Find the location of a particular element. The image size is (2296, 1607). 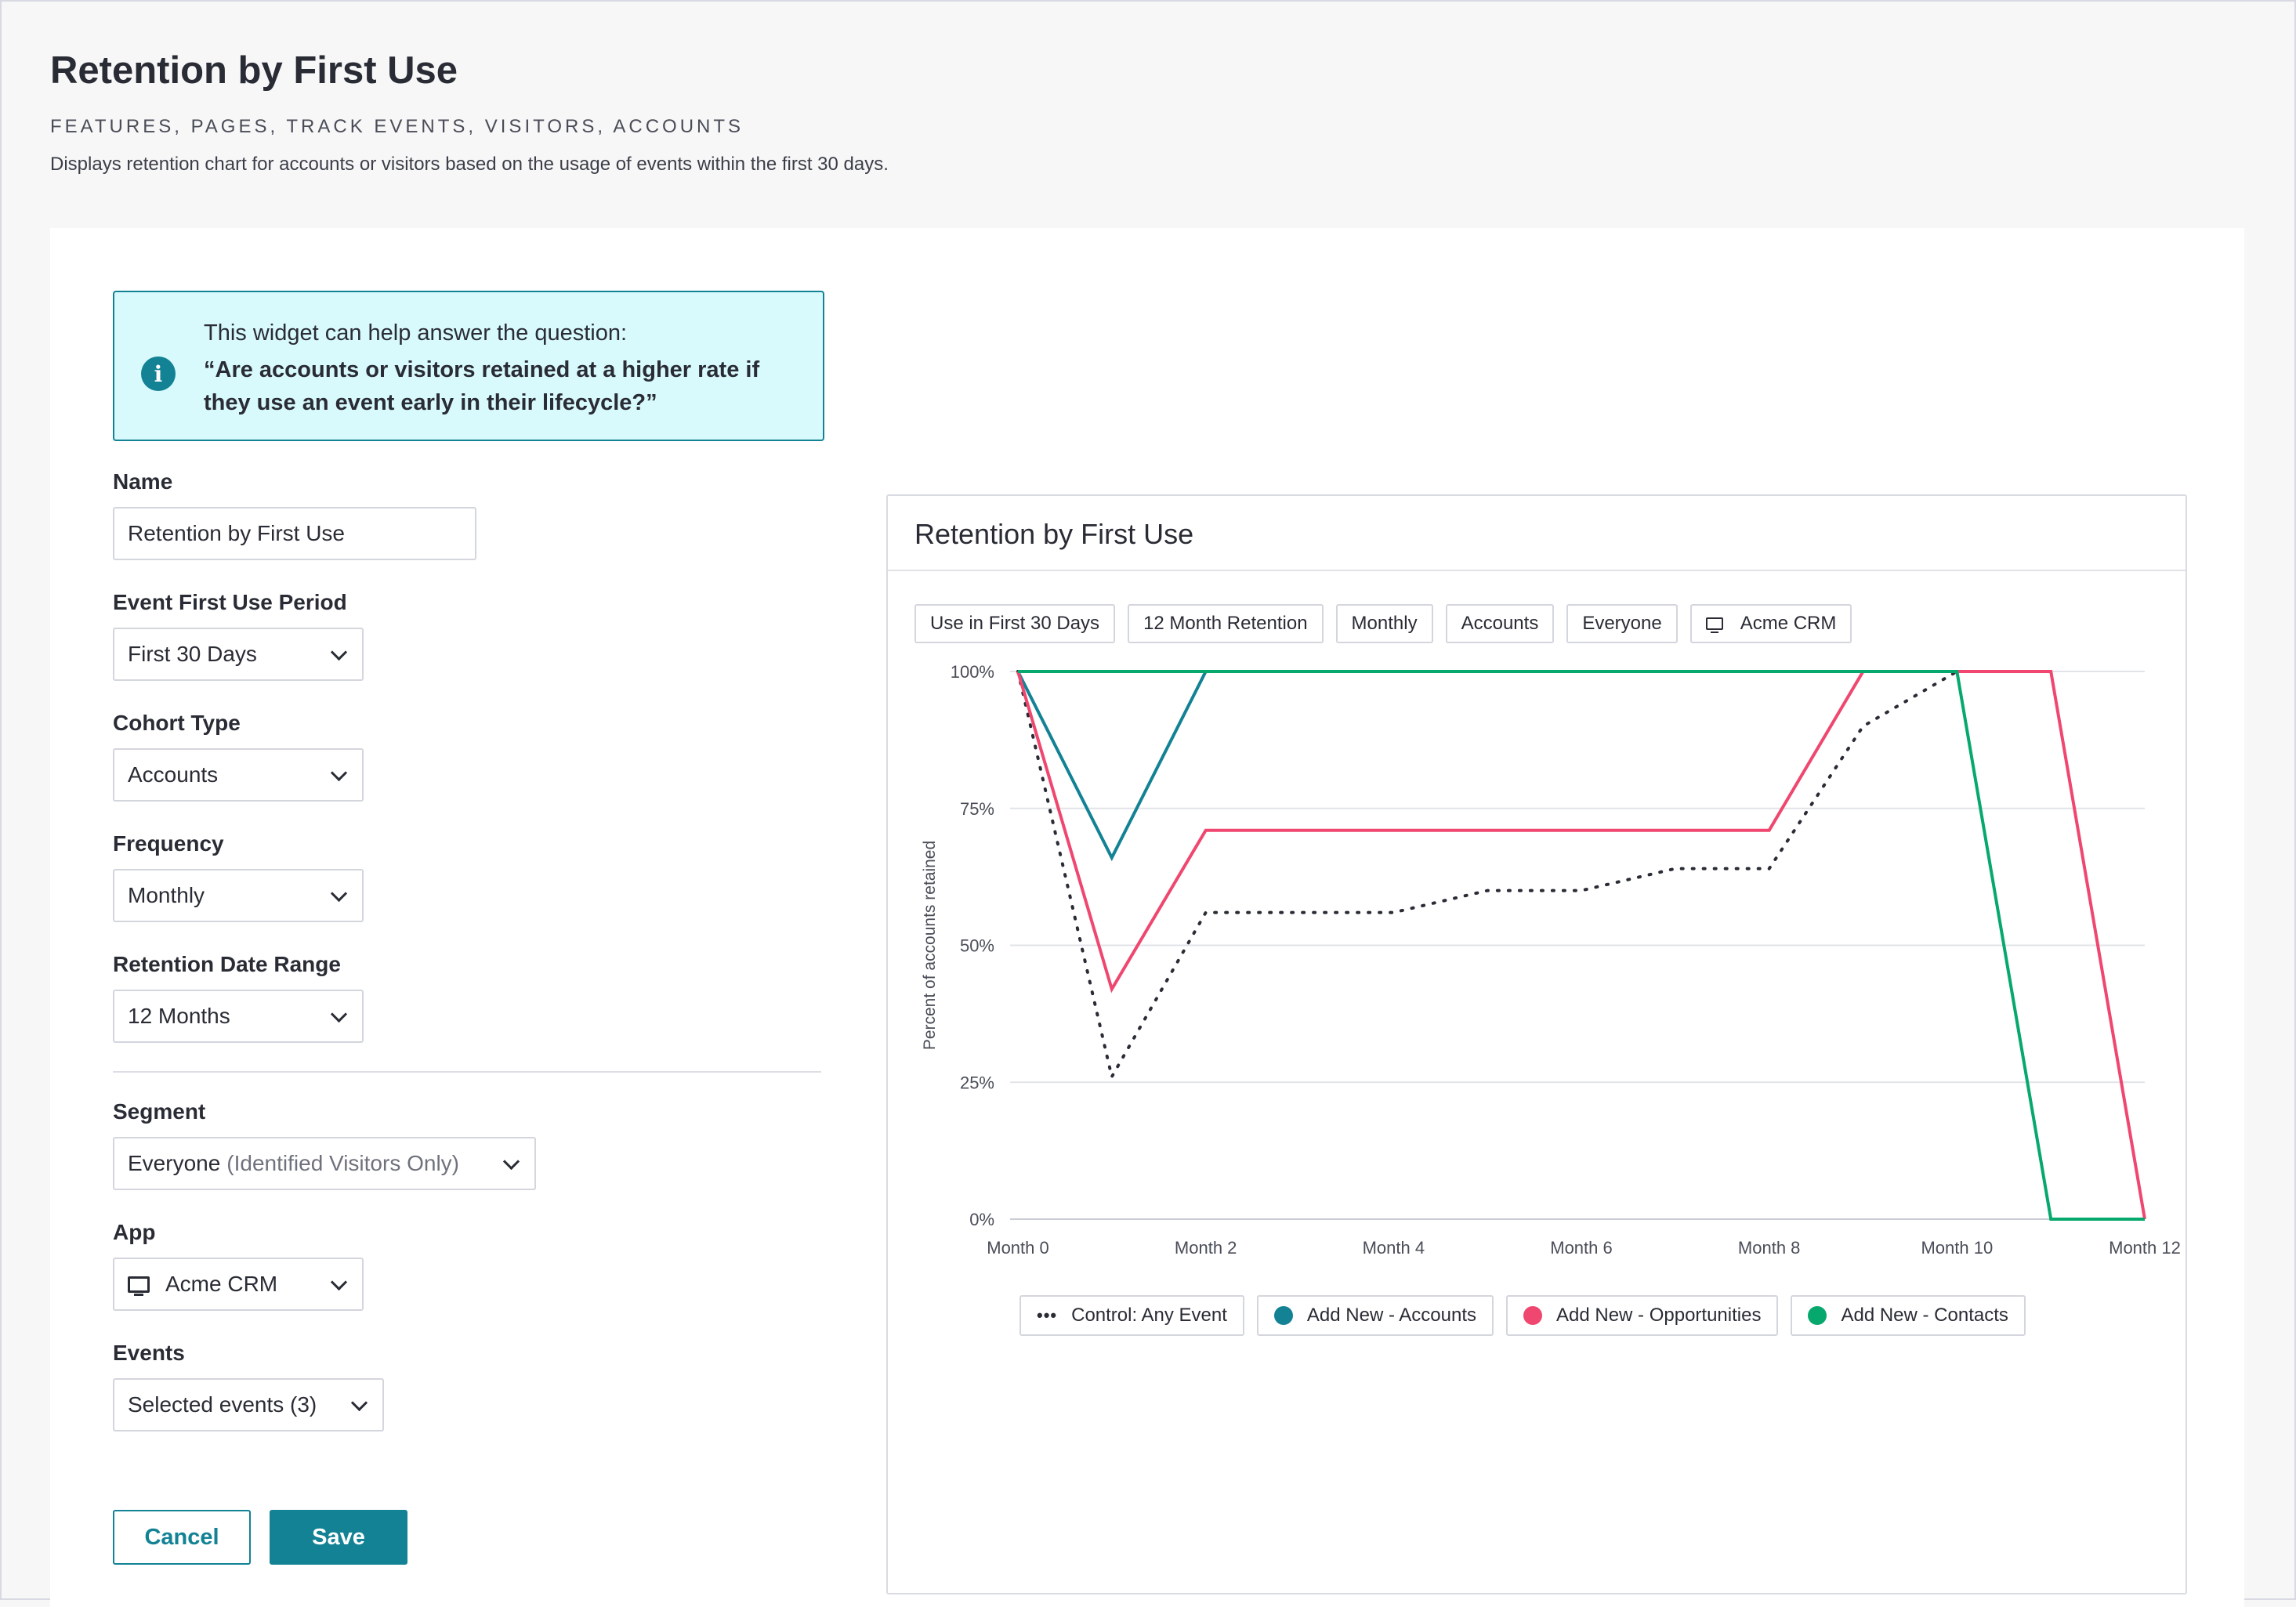

segment-label: Segment is located at coordinates (159, 1111).